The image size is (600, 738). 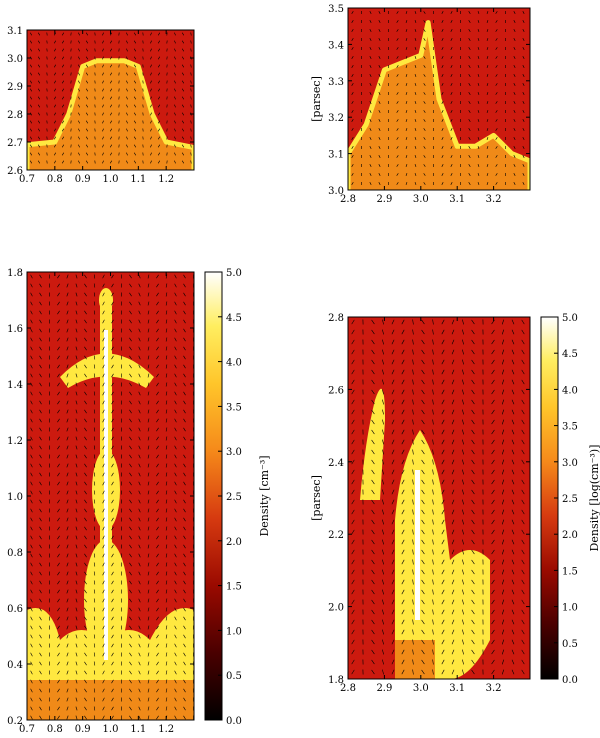 I want to click on velocity-vectors, so click(x=111, y=98).